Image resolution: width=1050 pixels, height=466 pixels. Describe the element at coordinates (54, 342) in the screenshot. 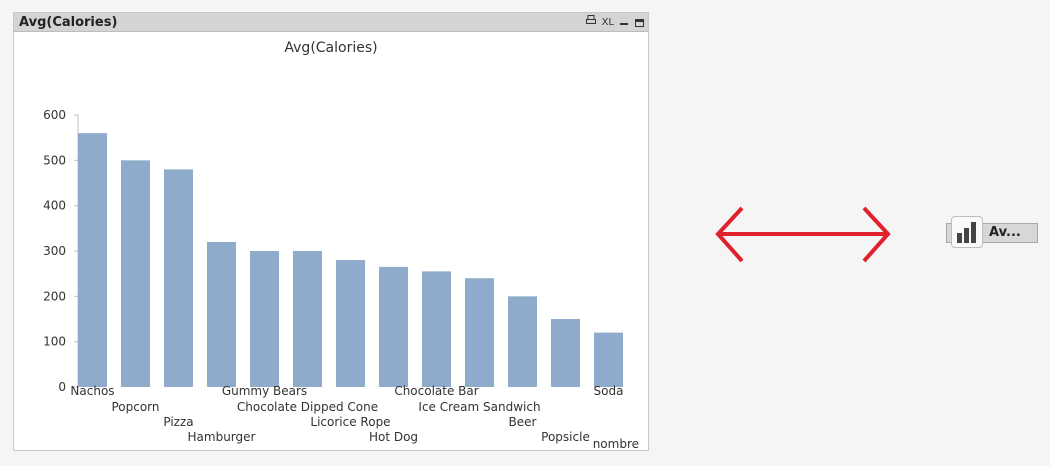

I see `y-tick-label: 100` at that location.